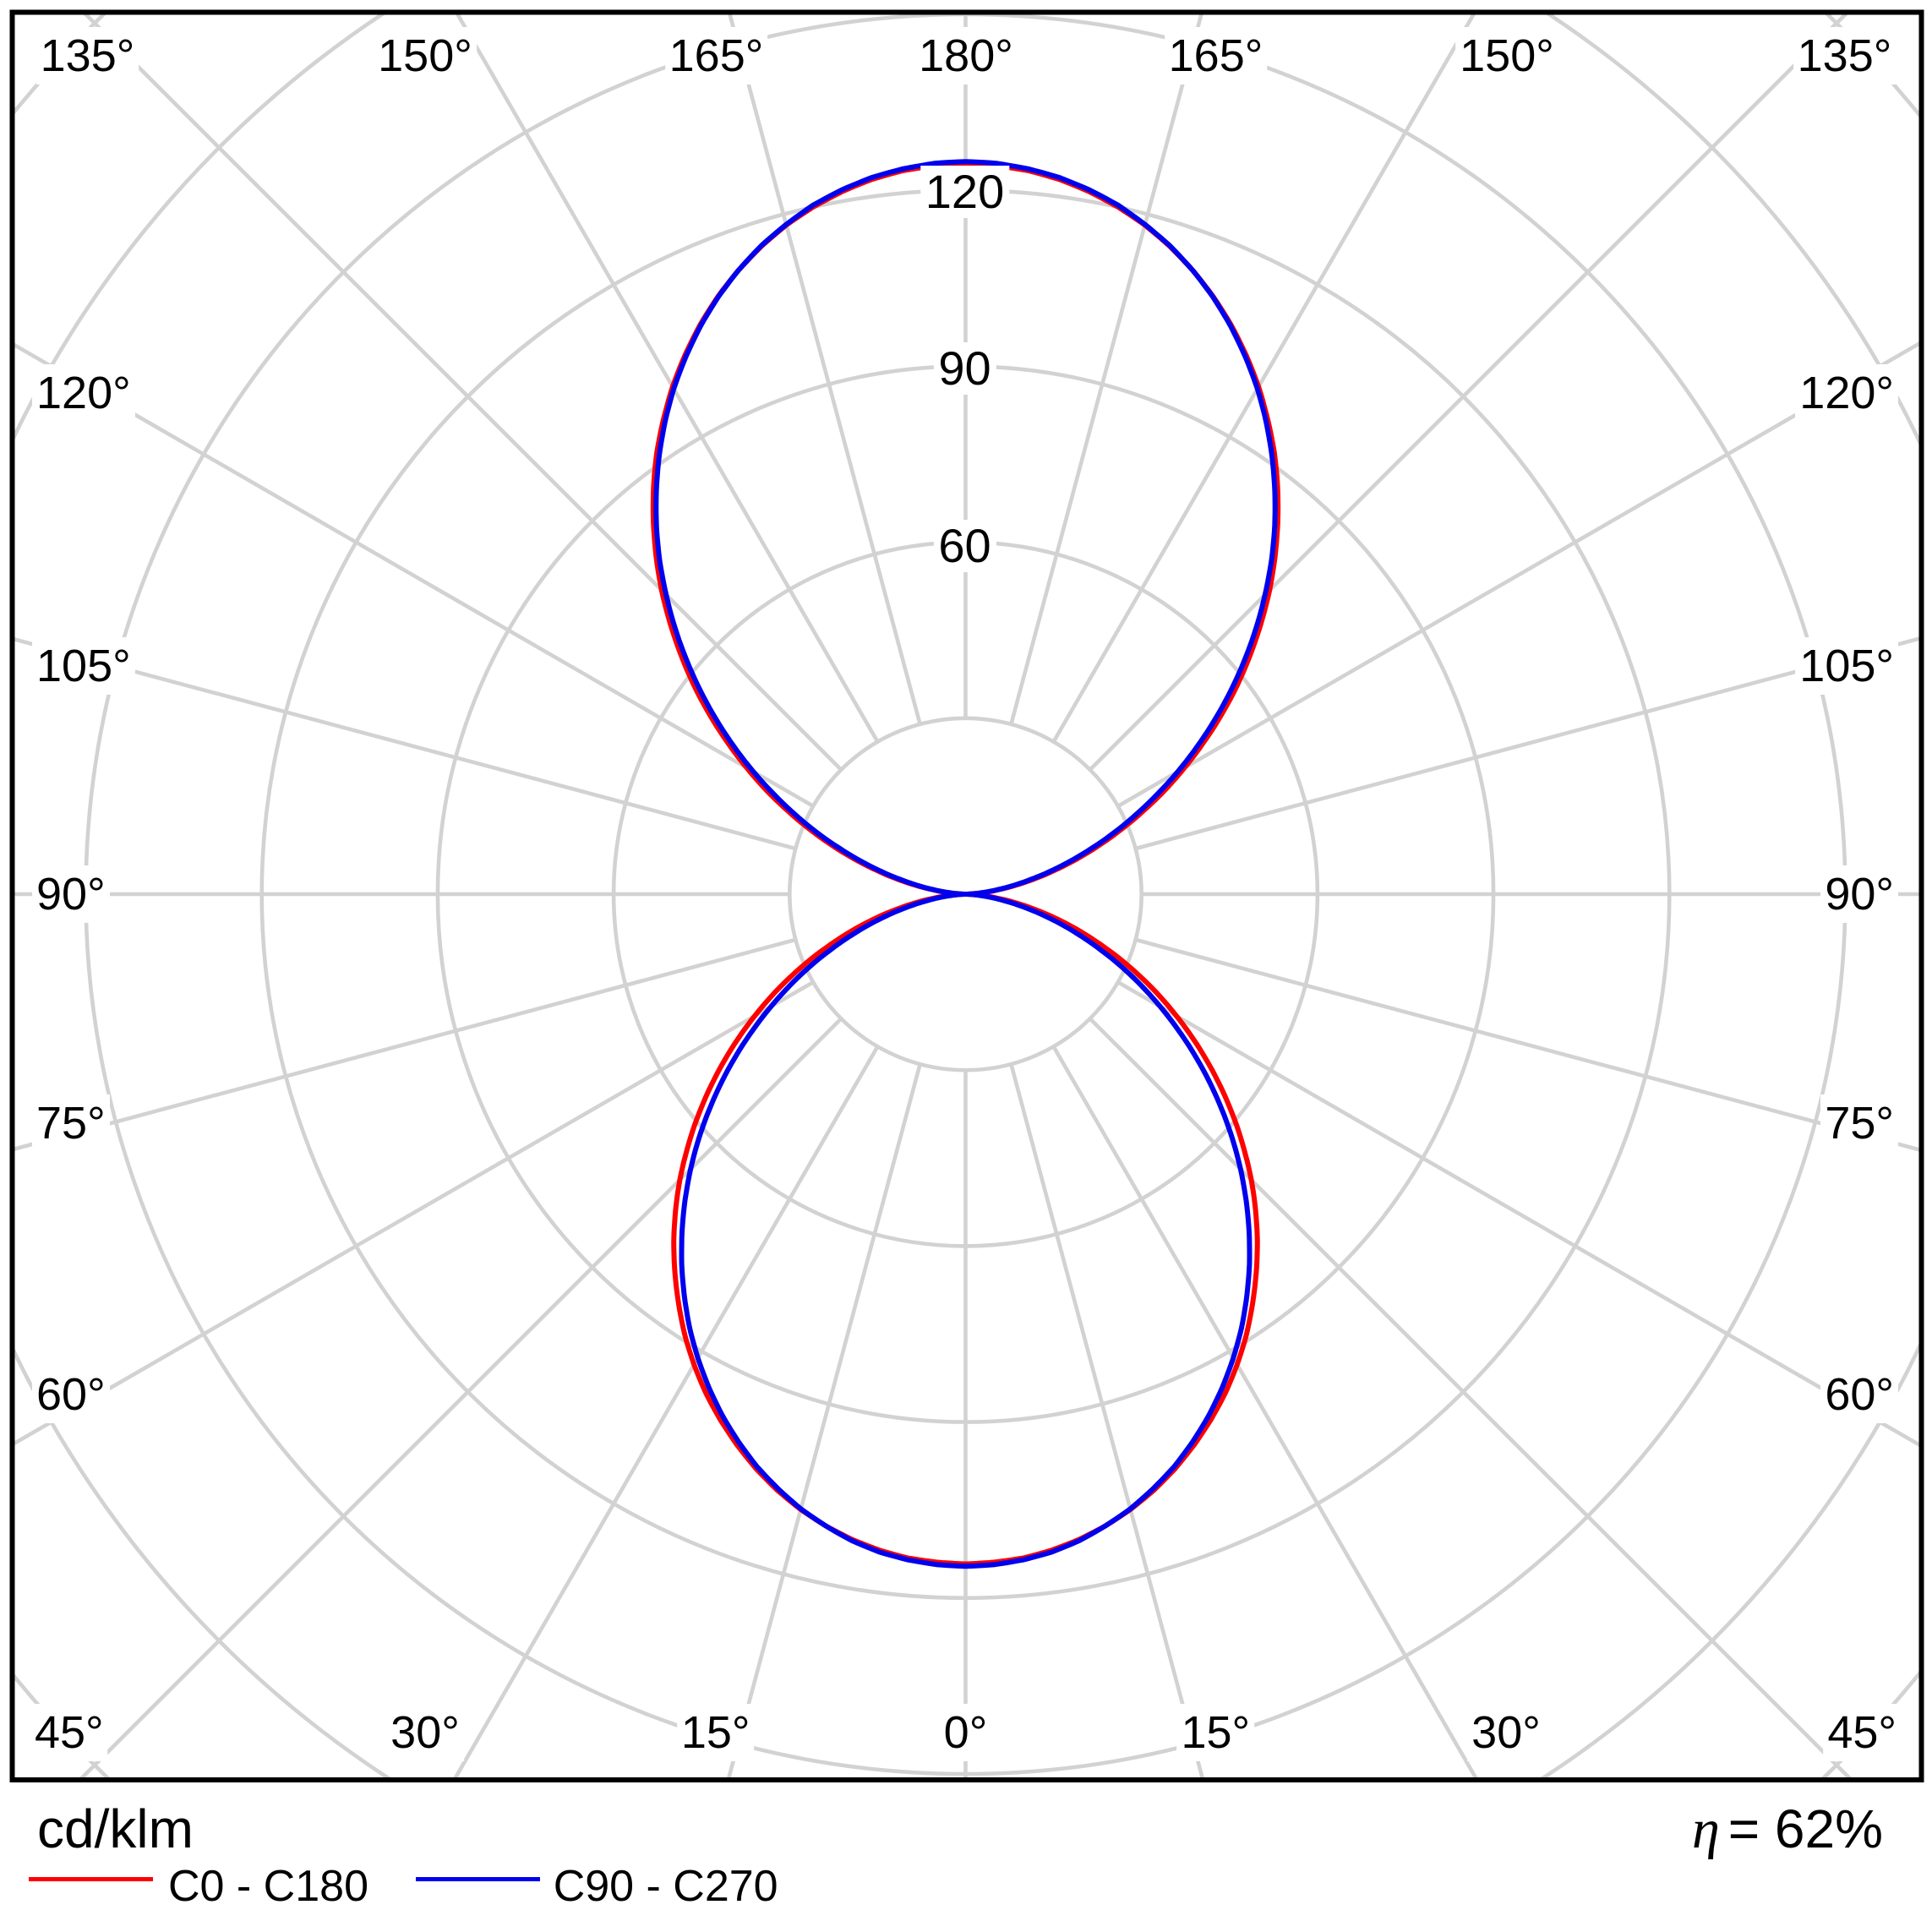  Describe the element at coordinates (71, 1123) in the screenshot. I see `angle-label-left-3: 75°` at that location.